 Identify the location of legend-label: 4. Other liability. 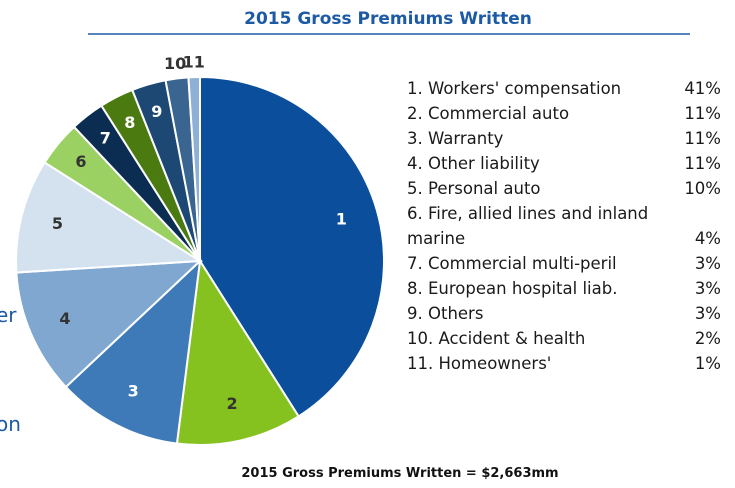
(473, 163).